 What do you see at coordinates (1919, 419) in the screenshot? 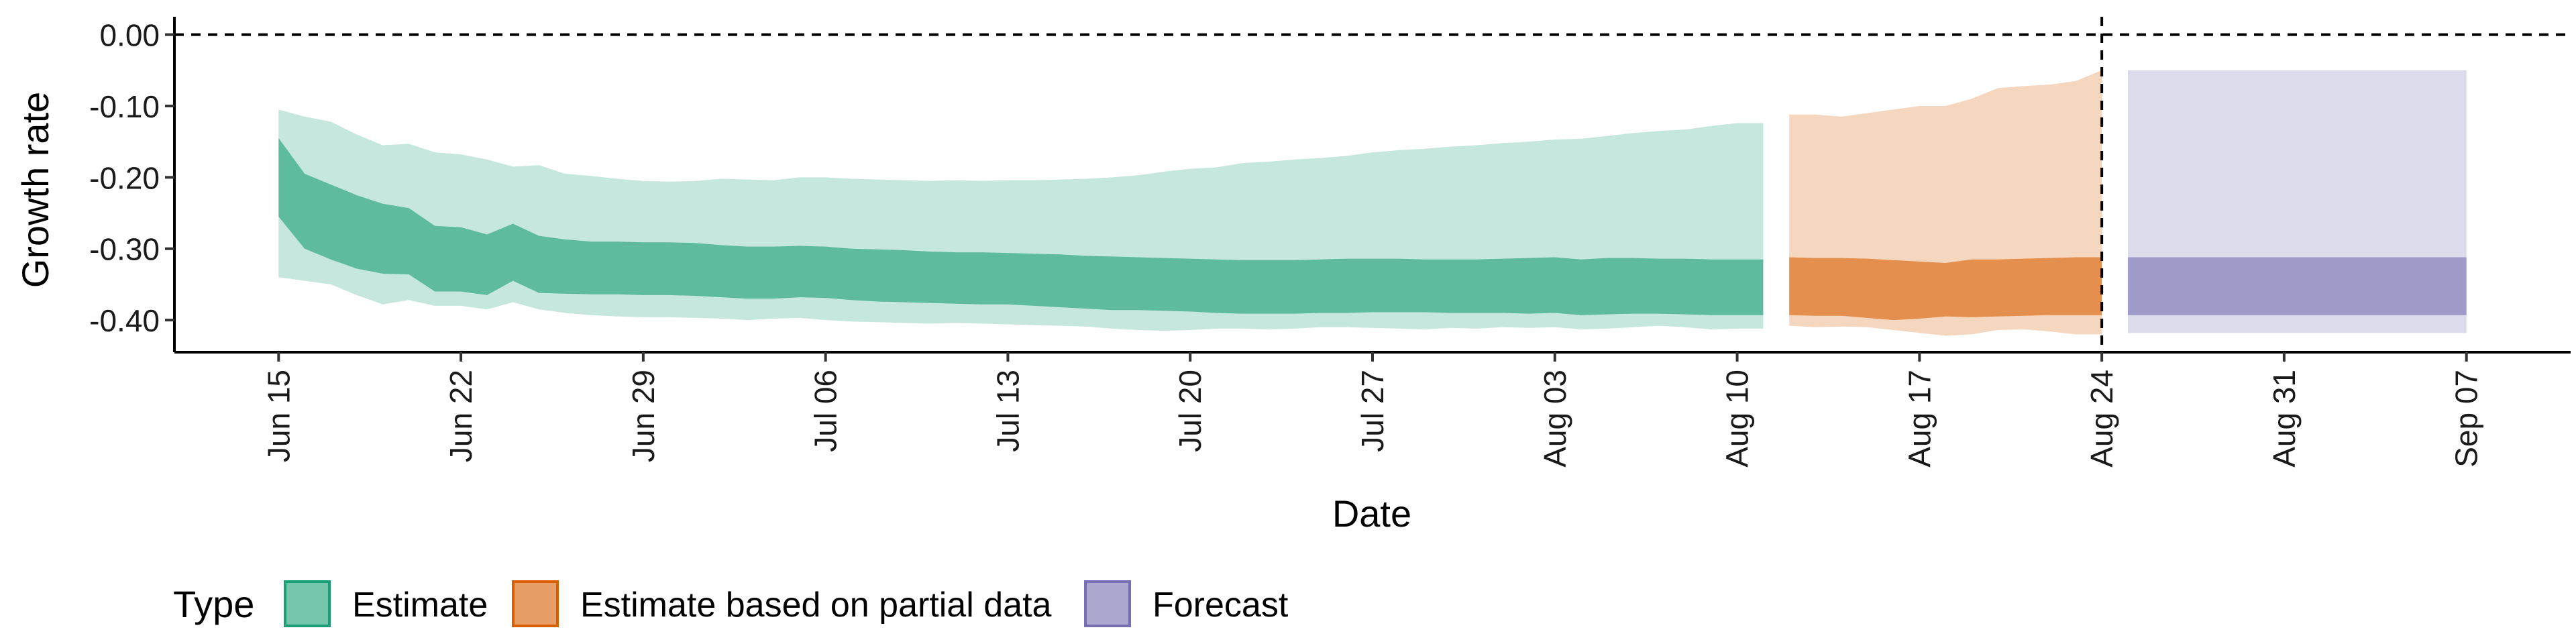
I see `x-tick-label: Aug 17` at bounding box center [1919, 419].